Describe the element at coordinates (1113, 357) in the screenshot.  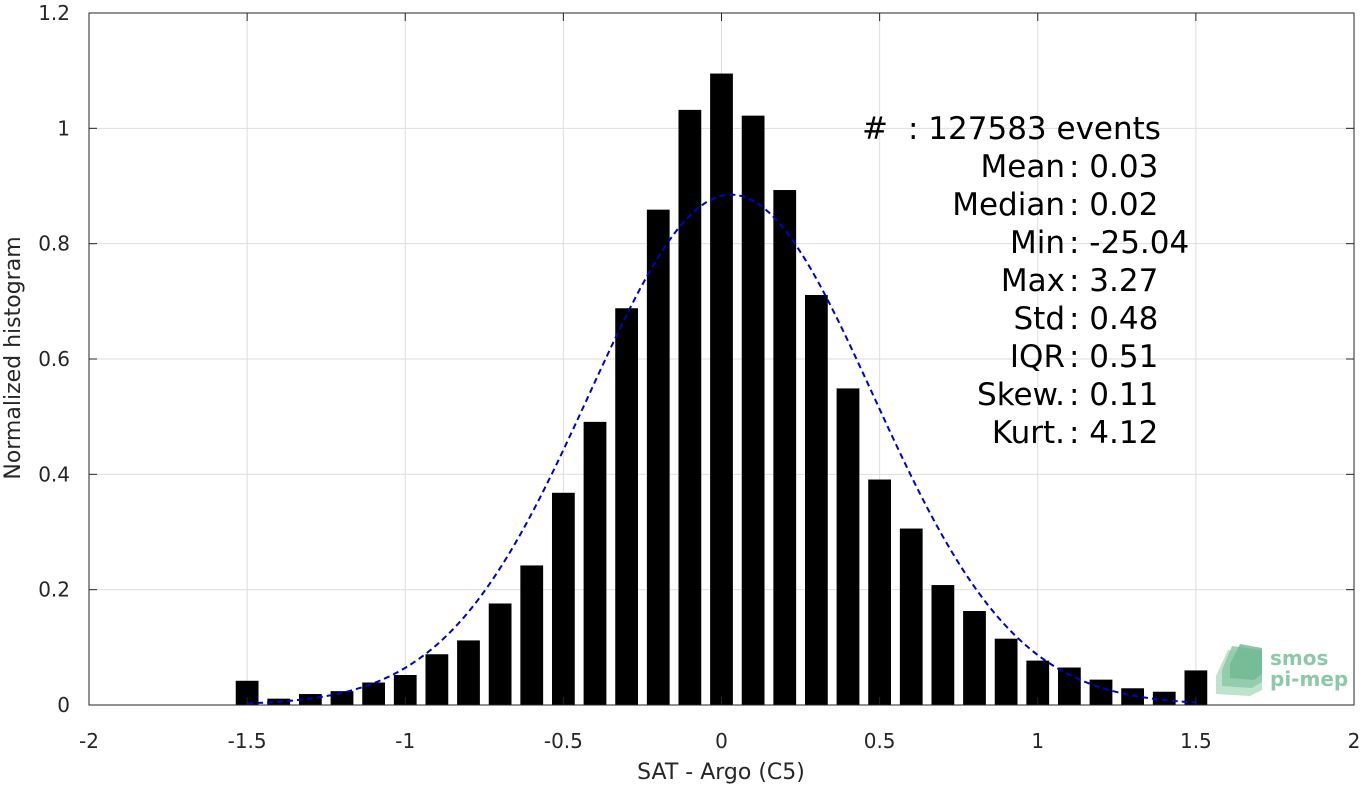
I see `stats-value: : 0.51` at that location.